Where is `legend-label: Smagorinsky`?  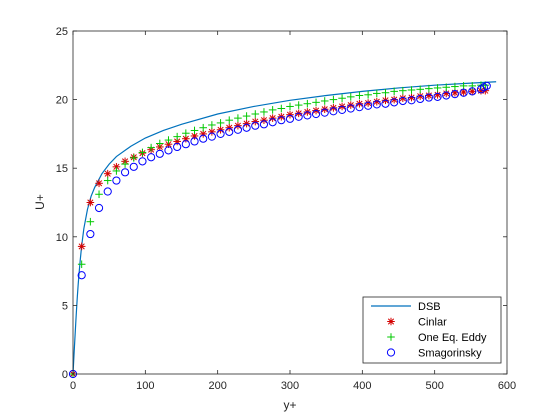
legend-label: Smagorinsky is located at coordinates (450, 354).